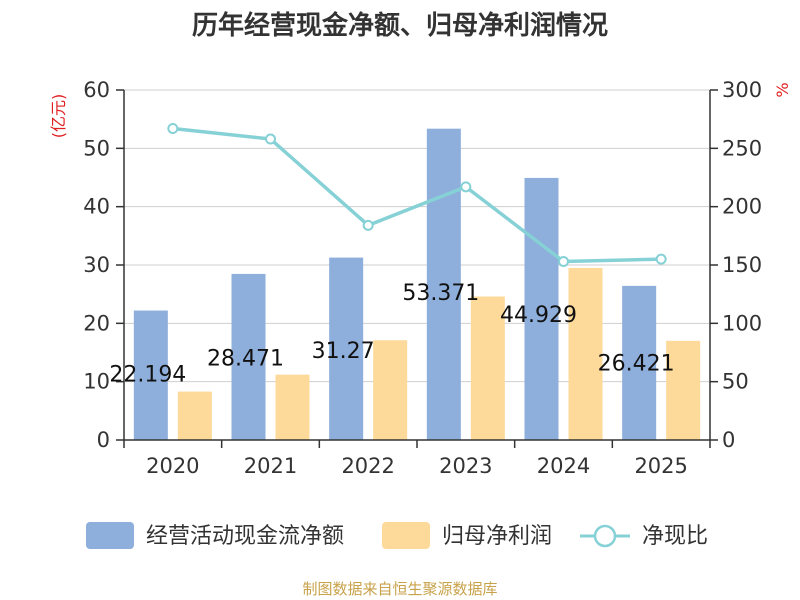 The width and height of the screenshot is (800, 600). Describe the element at coordinates (782, 89) in the screenshot. I see `right-axis-unit: %` at that location.